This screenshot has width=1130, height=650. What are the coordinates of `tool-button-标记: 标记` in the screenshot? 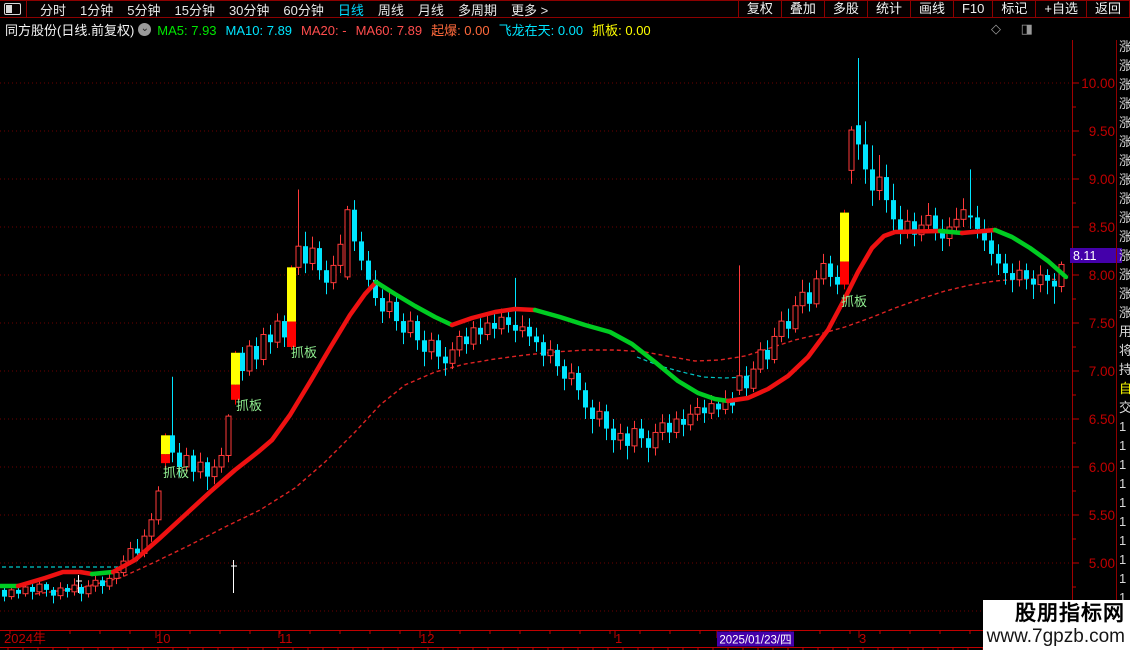 It's located at (1013, 9).